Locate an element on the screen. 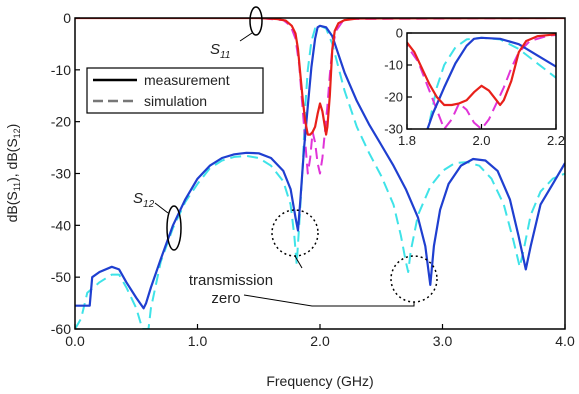  main-y-tick-label: -20 is located at coordinates (61, 122).